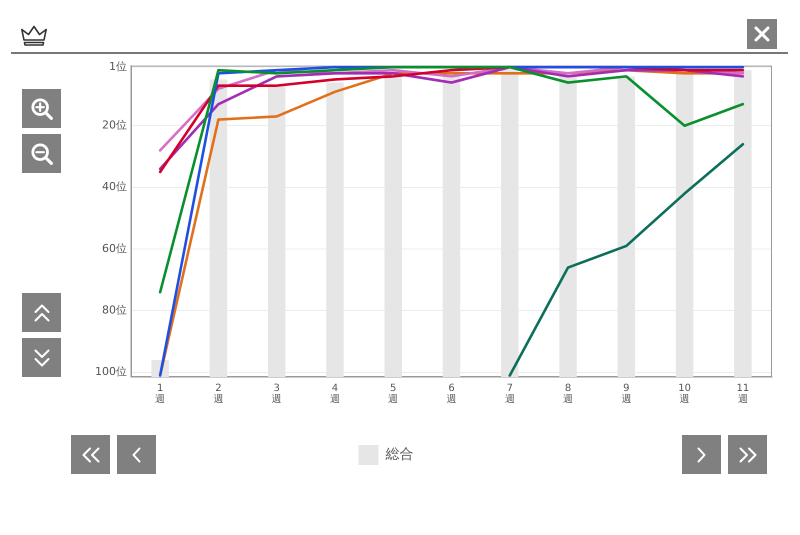 The width and height of the screenshot is (800, 535). I want to click on y-tick-label: 80位, so click(114, 310).